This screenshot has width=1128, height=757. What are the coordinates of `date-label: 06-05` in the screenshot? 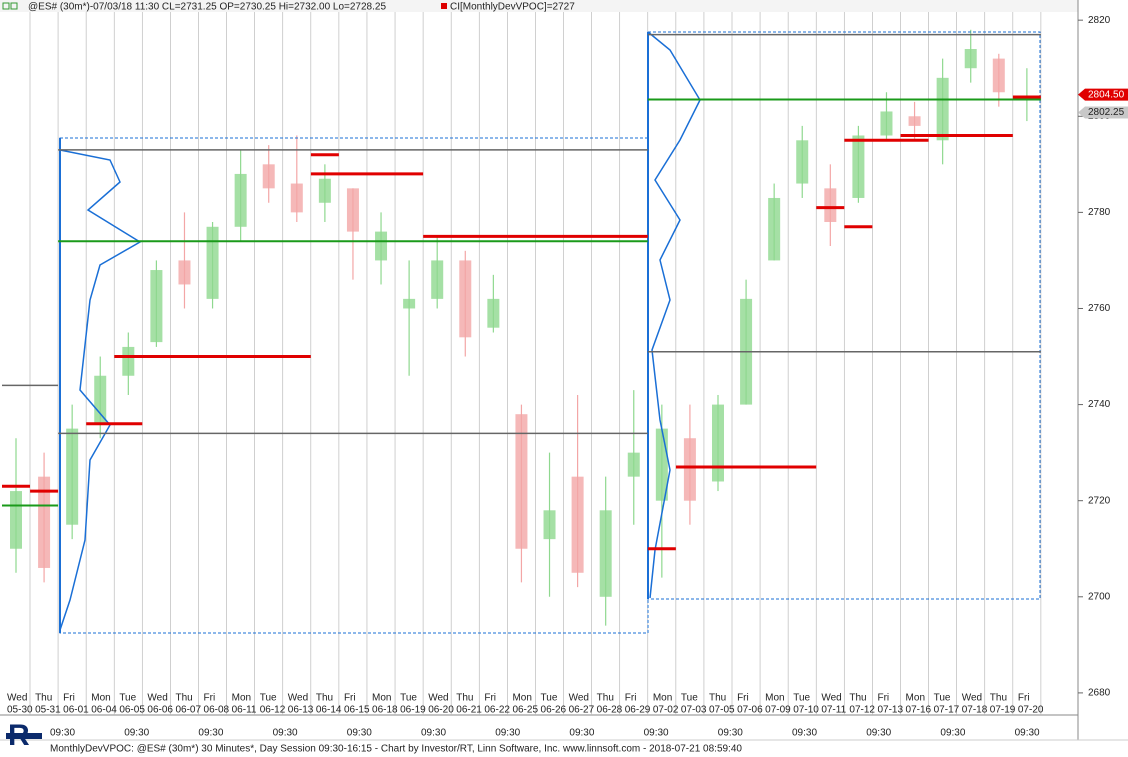 It's located at (132, 710).